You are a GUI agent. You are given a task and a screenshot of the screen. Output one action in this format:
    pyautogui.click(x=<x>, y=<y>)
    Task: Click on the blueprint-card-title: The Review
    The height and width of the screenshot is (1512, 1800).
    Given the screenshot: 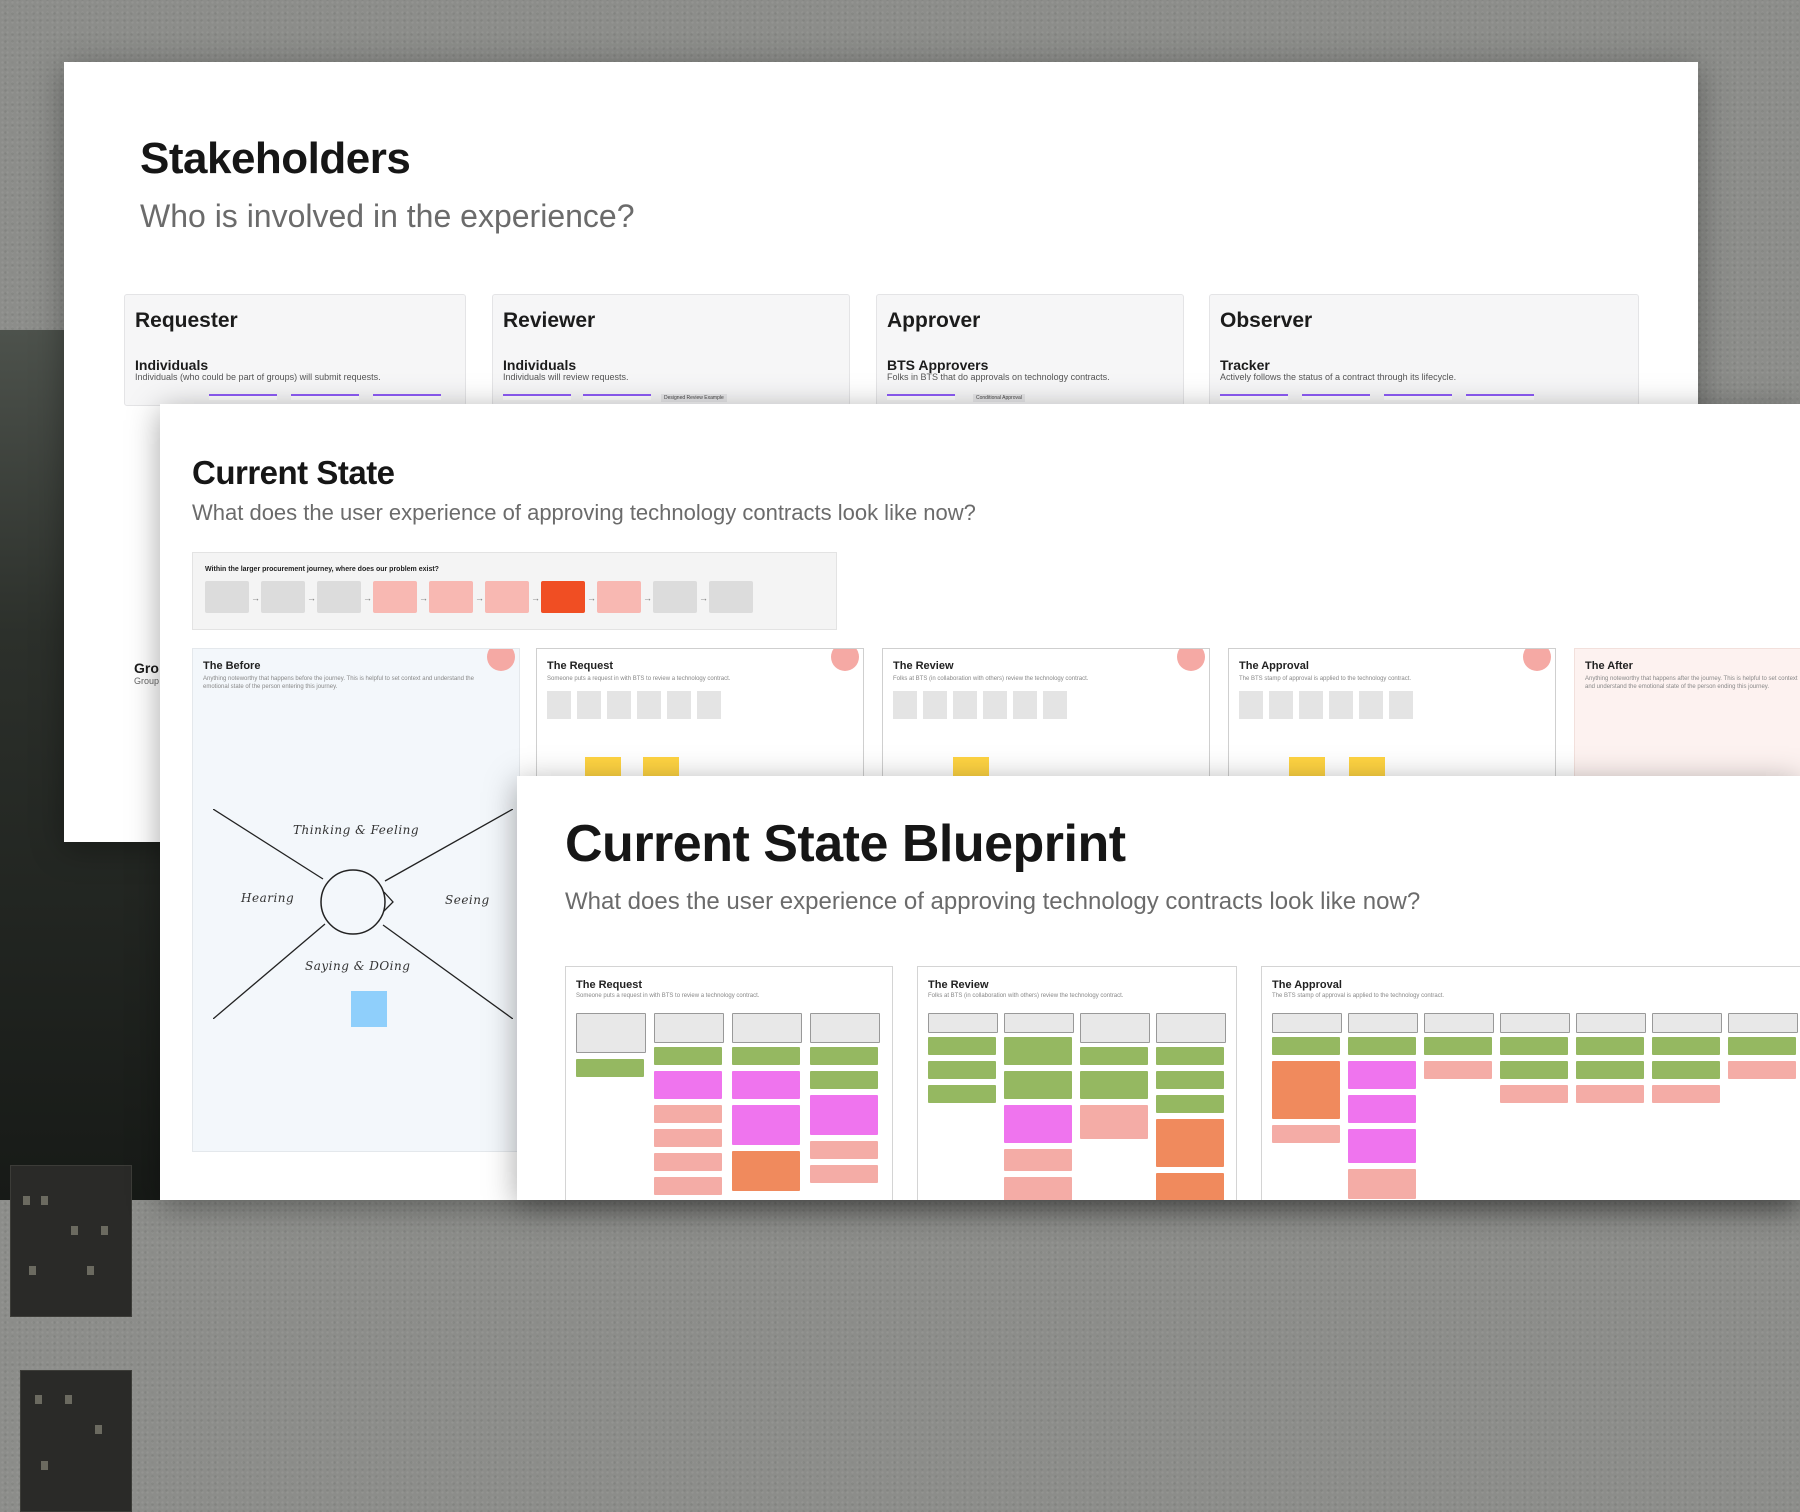 What is the action you would take?
    pyautogui.click(x=958, y=985)
    